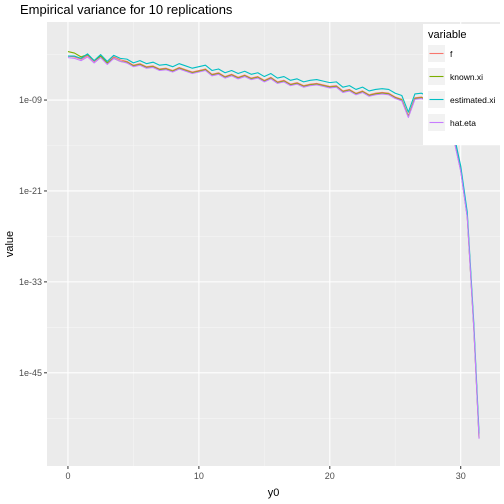 The image size is (504, 504). Describe the element at coordinates (472, 100) in the screenshot. I see `legend-label: estimated.xi` at that location.